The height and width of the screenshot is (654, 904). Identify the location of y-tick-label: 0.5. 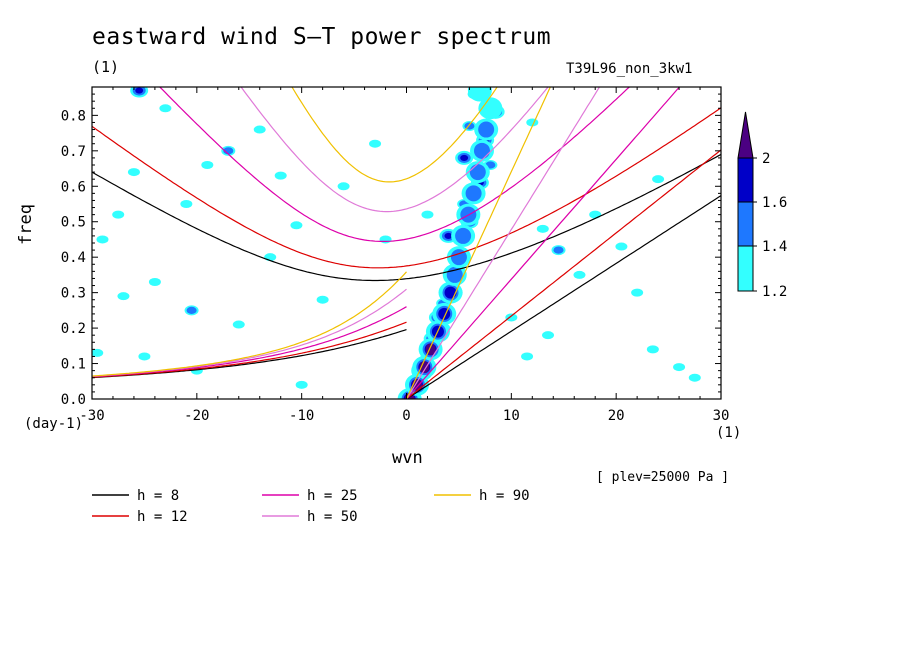
(73, 223).